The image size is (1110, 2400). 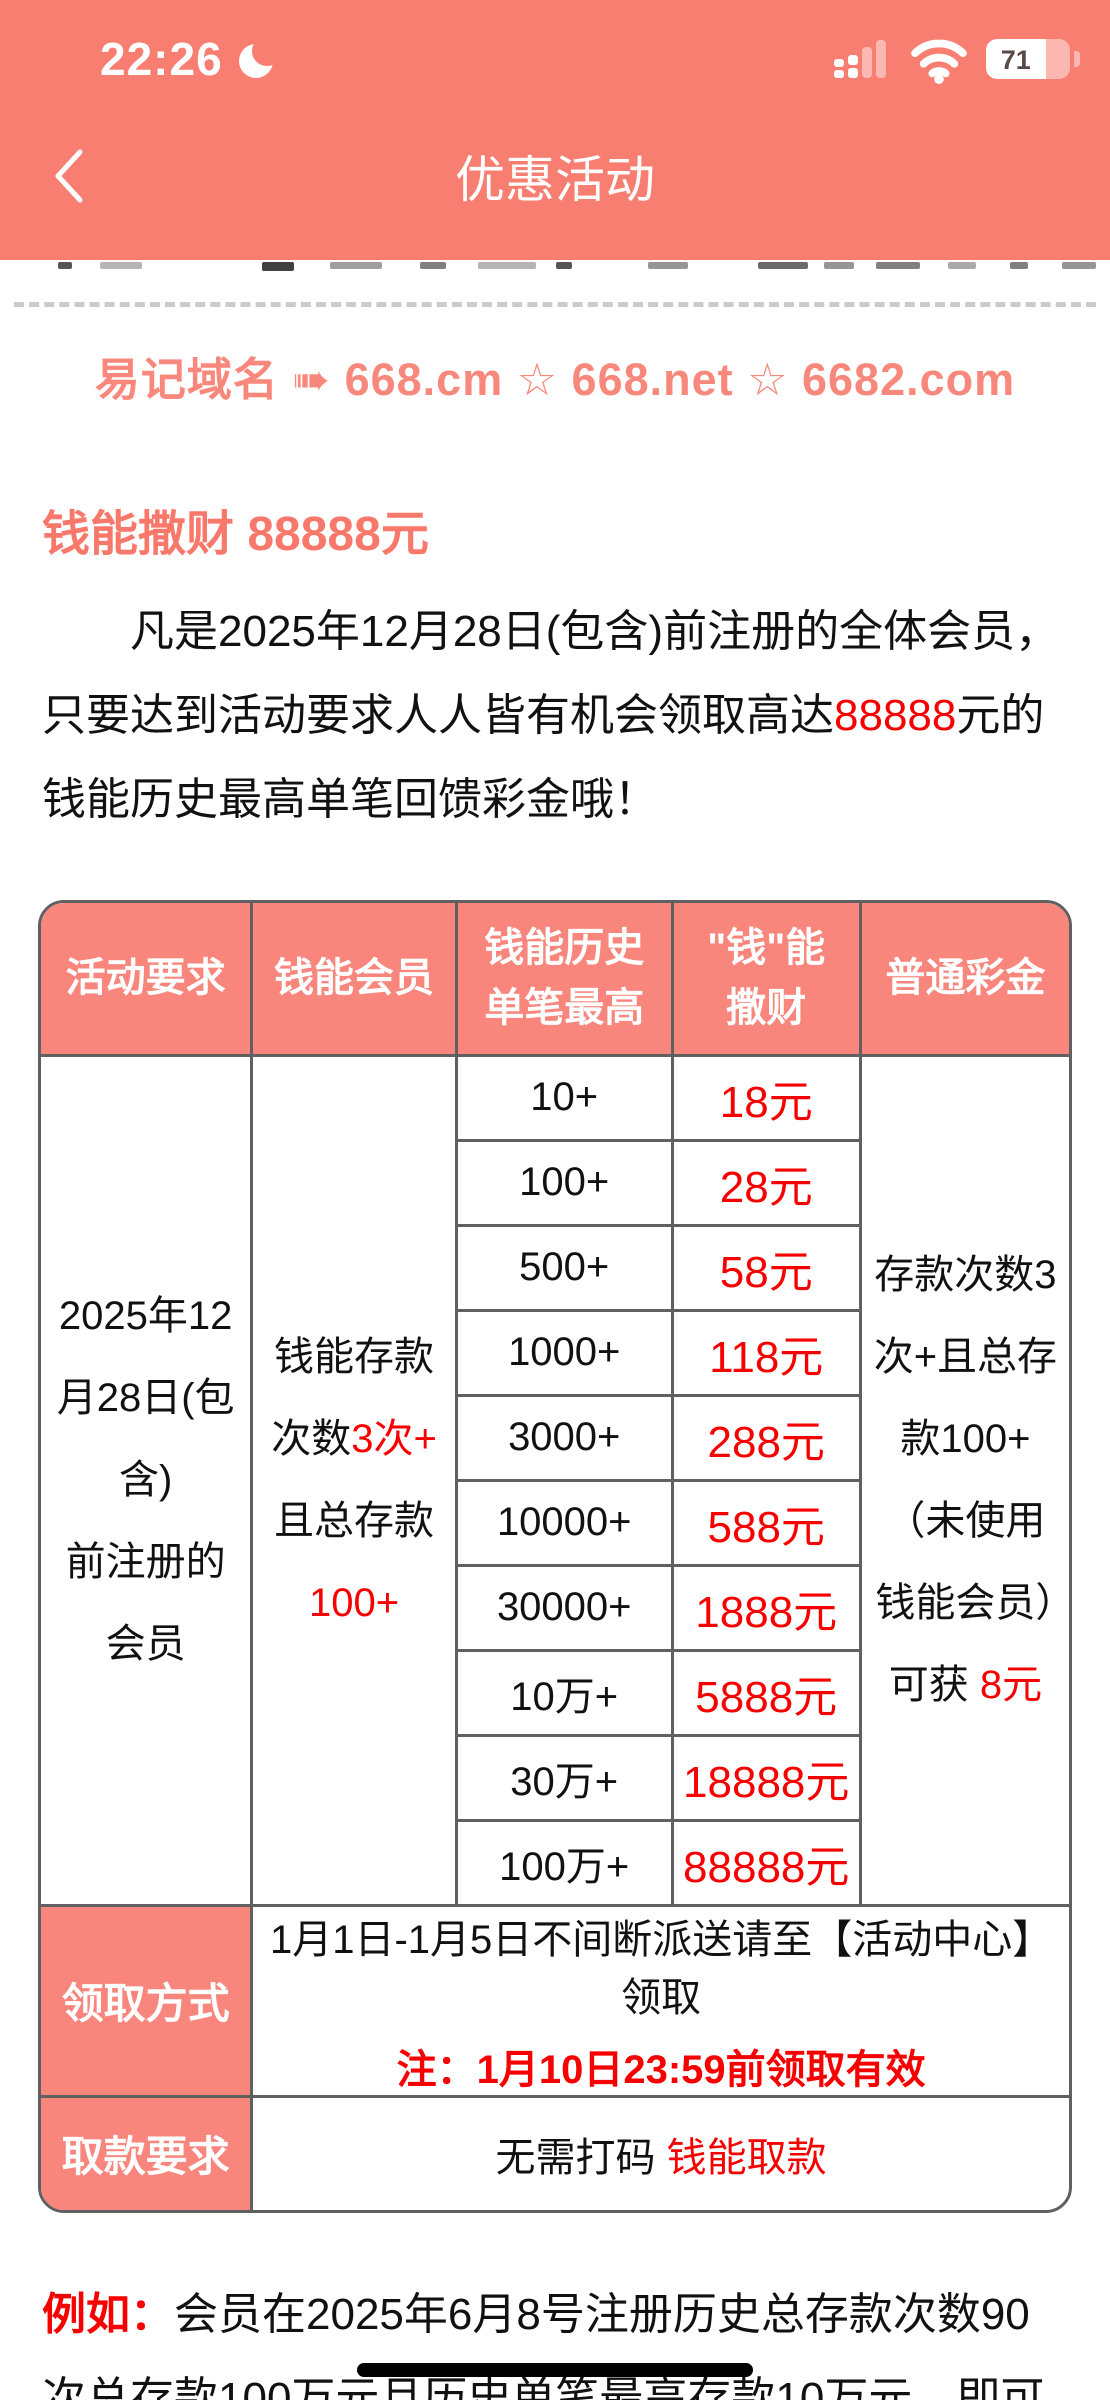 I want to click on tier-deposit: 500+, so click(x=565, y=1267).